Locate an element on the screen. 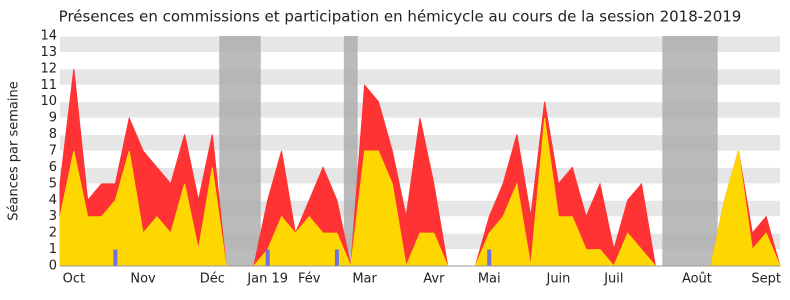 Image resolution: width=790 pixels, height=300 pixels. x-tick-label: Sept is located at coordinates (766, 279).